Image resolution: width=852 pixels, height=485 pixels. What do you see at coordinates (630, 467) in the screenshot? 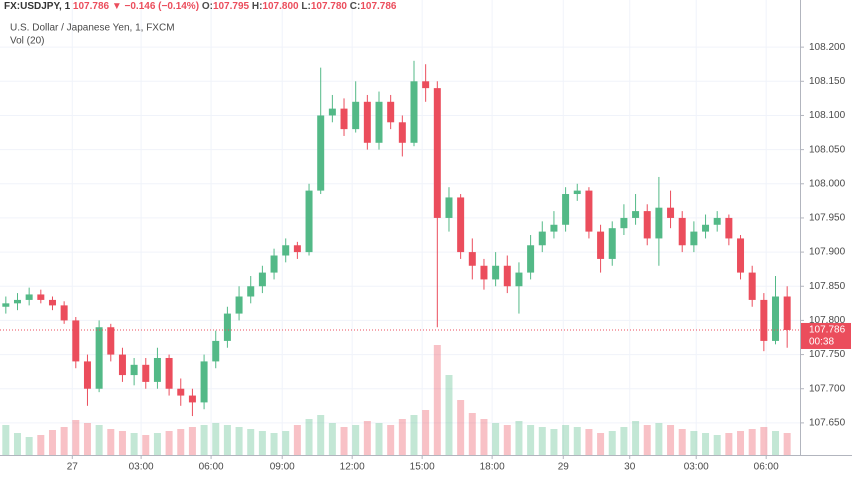
I see `x-tick-label: 30` at bounding box center [630, 467].